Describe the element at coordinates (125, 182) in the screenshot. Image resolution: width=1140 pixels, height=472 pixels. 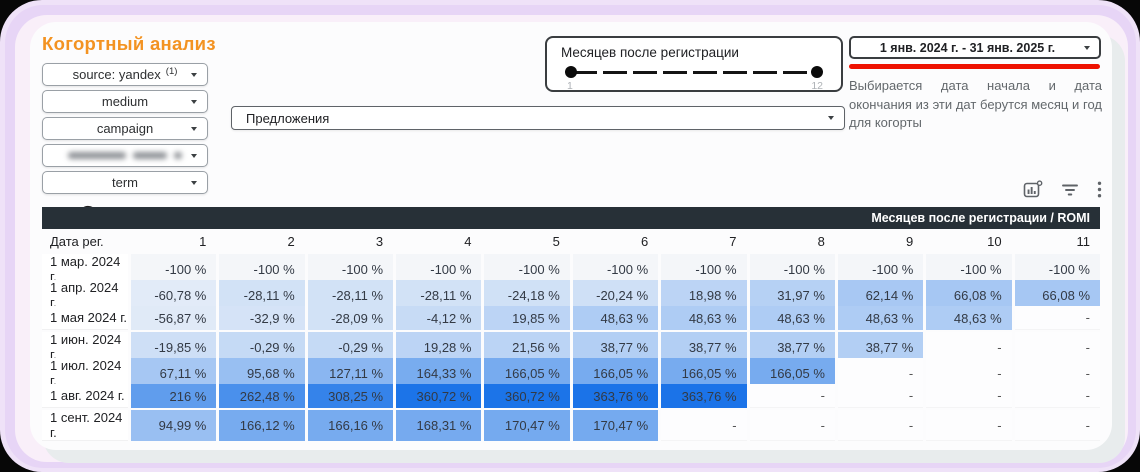
I see `filter-term: term` at that location.